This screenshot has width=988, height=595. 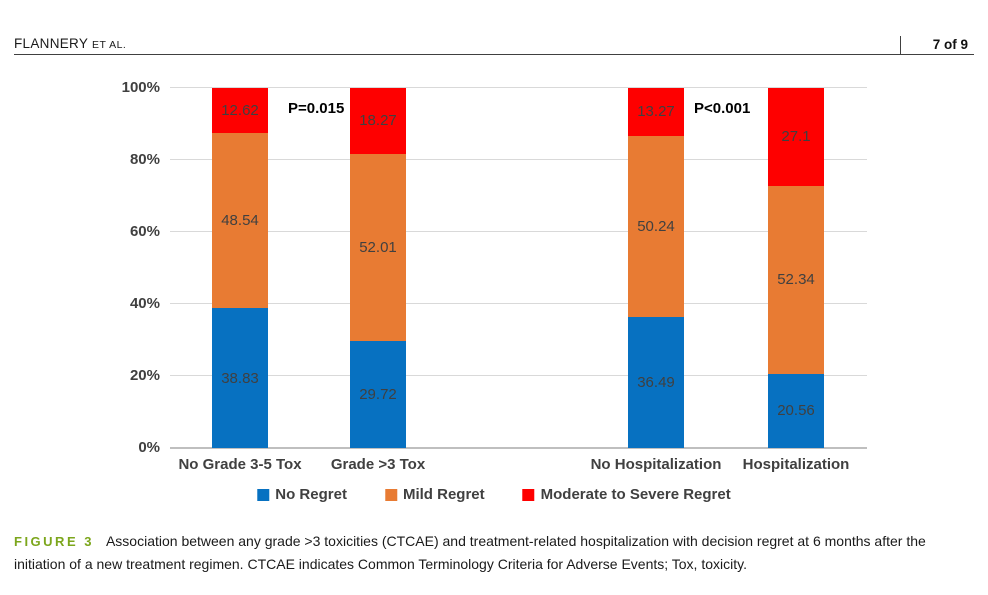 I want to click on bar-value-label: 18.27, so click(x=378, y=121).